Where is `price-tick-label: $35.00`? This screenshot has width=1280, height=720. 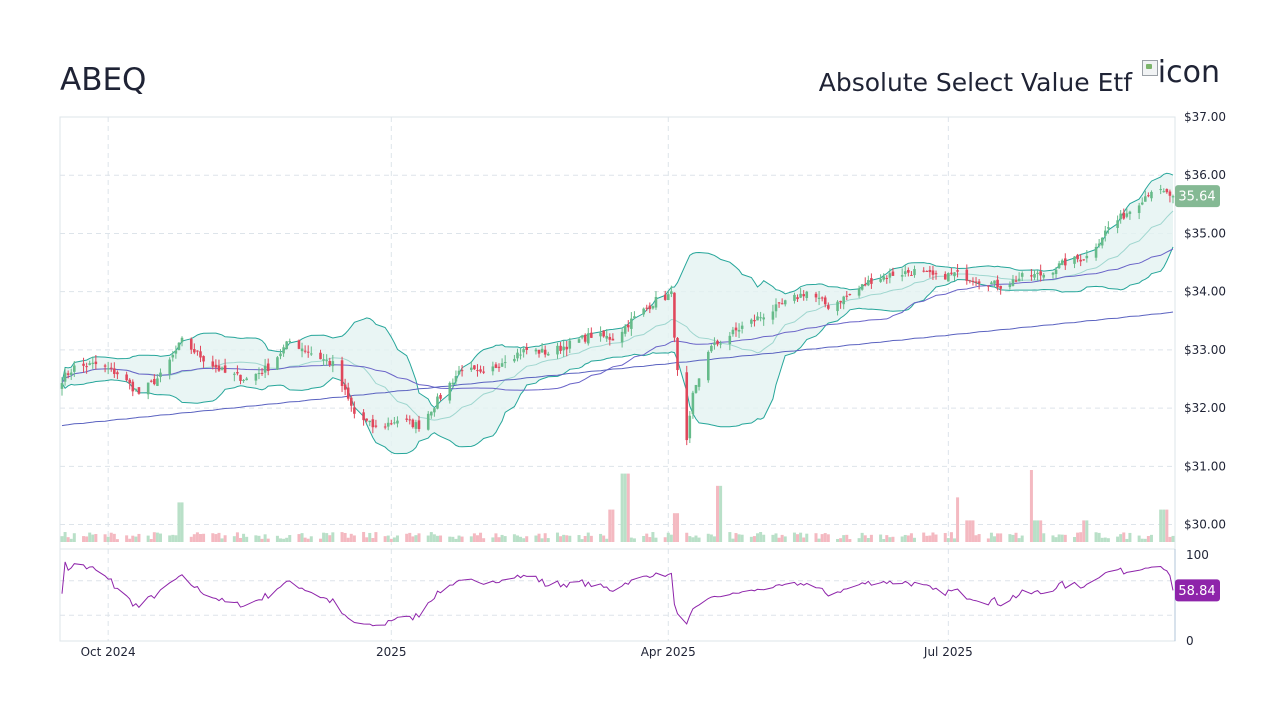
price-tick-label: $35.00 is located at coordinates (1205, 233).